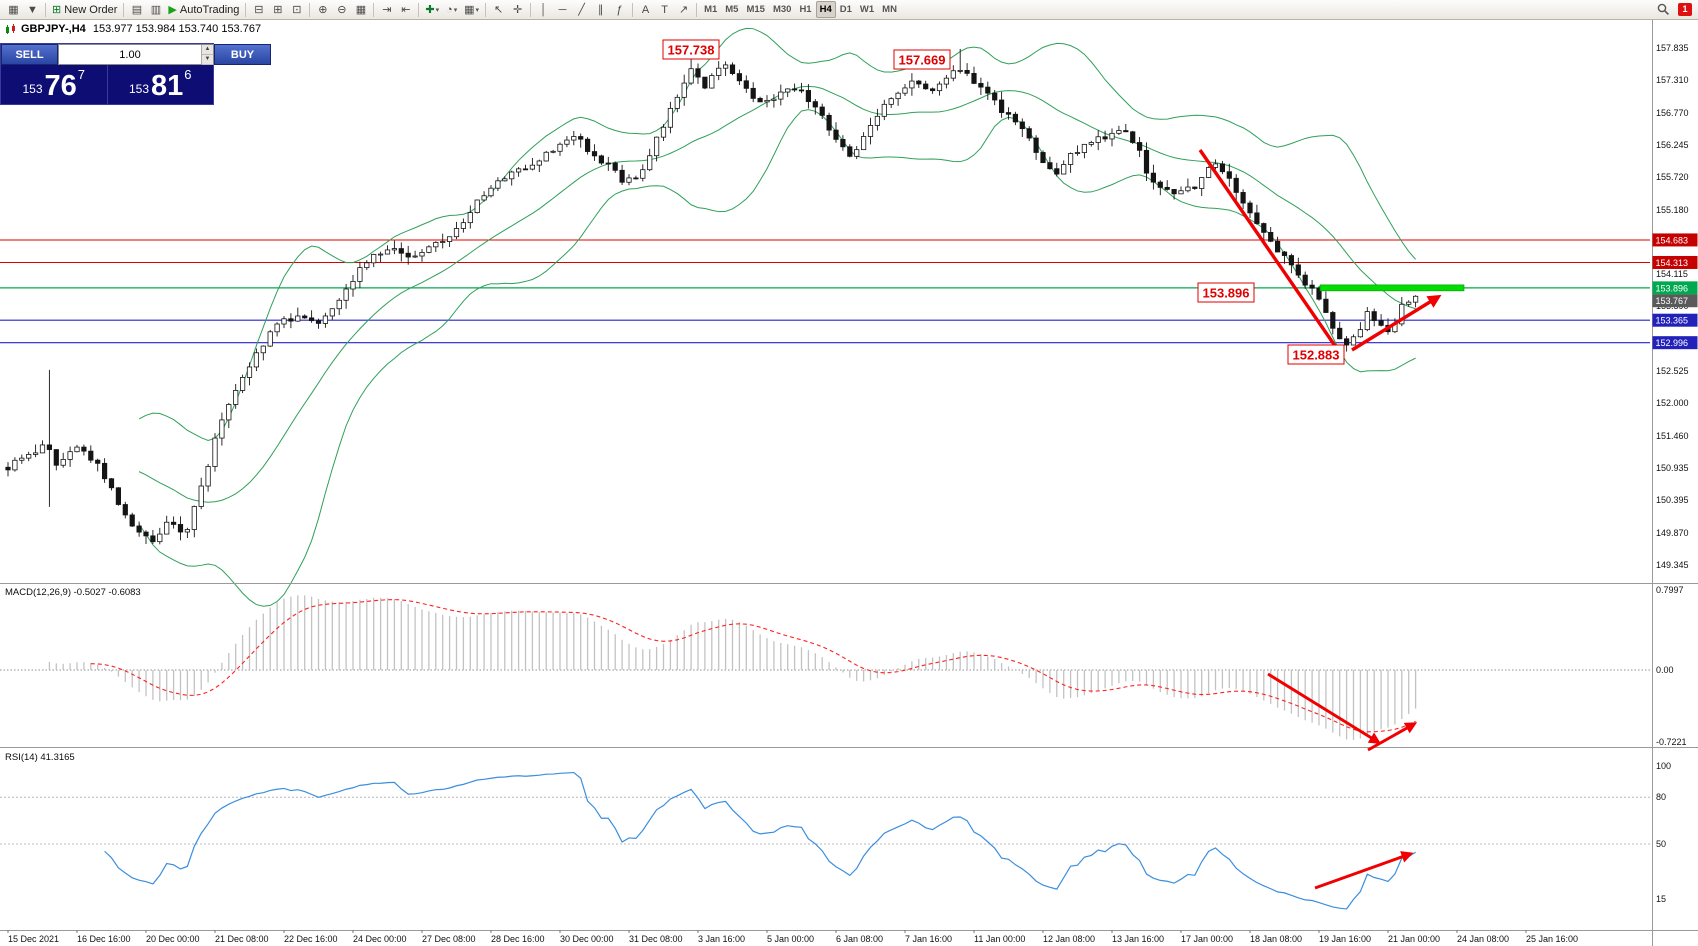  Describe the element at coordinates (543, 9) in the screenshot. I see `vertical-line-icon: │` at that location.